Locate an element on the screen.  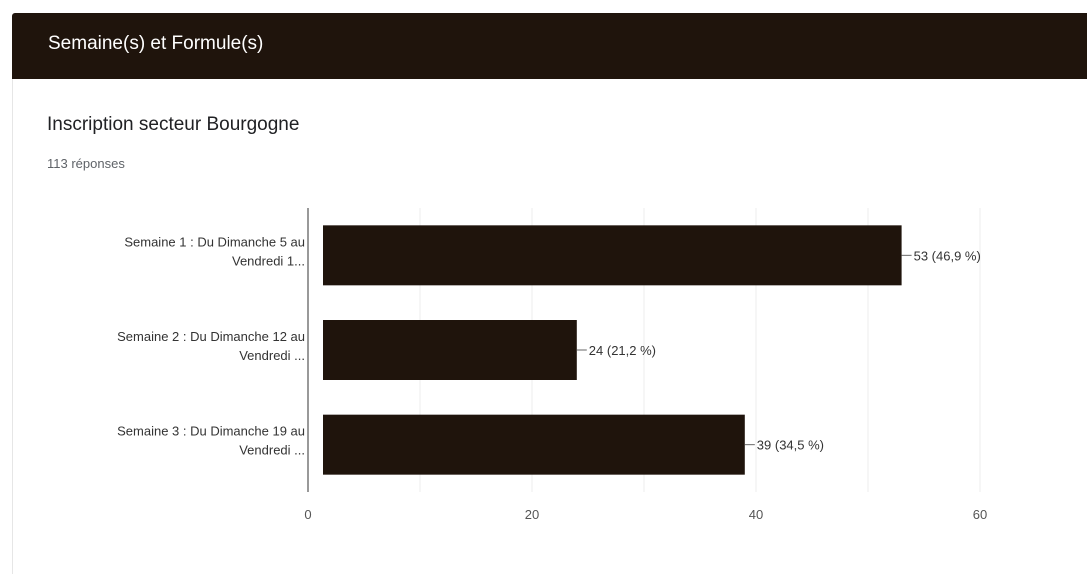
data-label: 24 (21,2 %) is located at coordinates (622, 350).